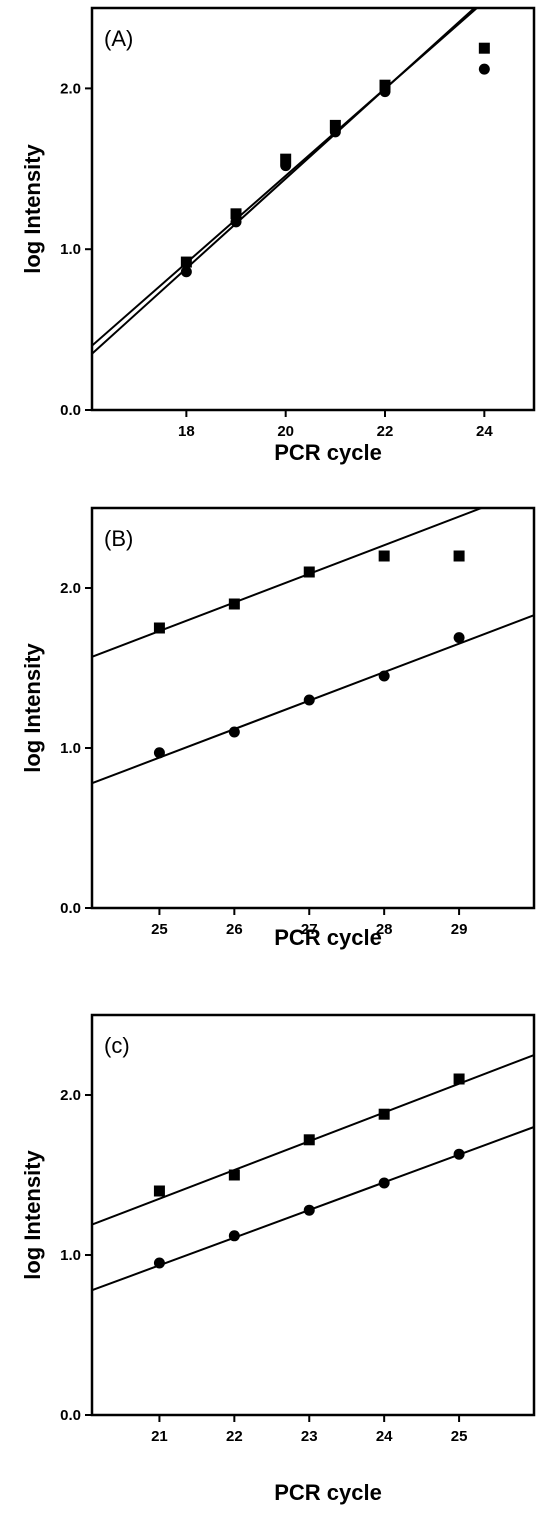 The image size is (537, 1529). I want to click on x-tick-label: 21, so click(159, 1436).